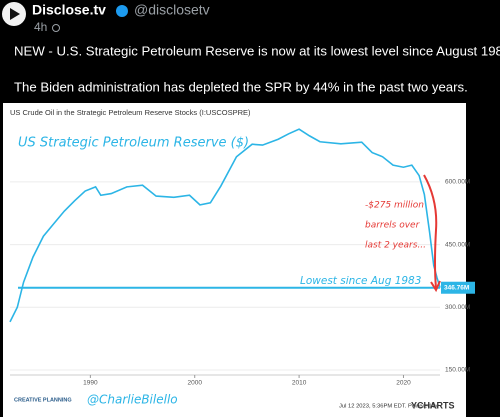  I want to click on x-tick-label: 1990, so click(90, 383).